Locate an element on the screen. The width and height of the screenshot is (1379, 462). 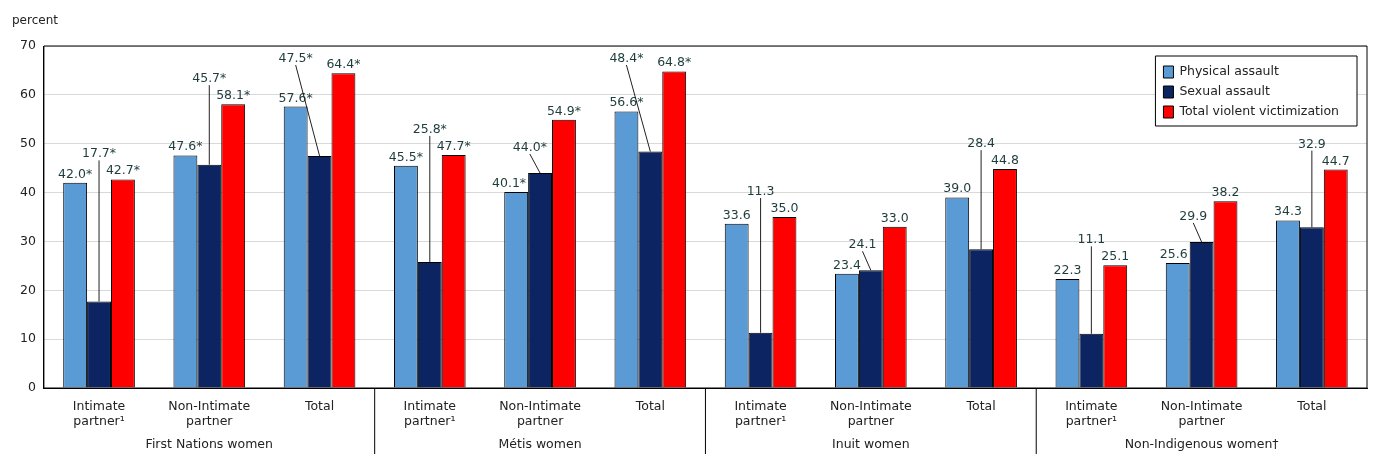
legend-label: Total violent victimization is located at coordinates (1258, 111).